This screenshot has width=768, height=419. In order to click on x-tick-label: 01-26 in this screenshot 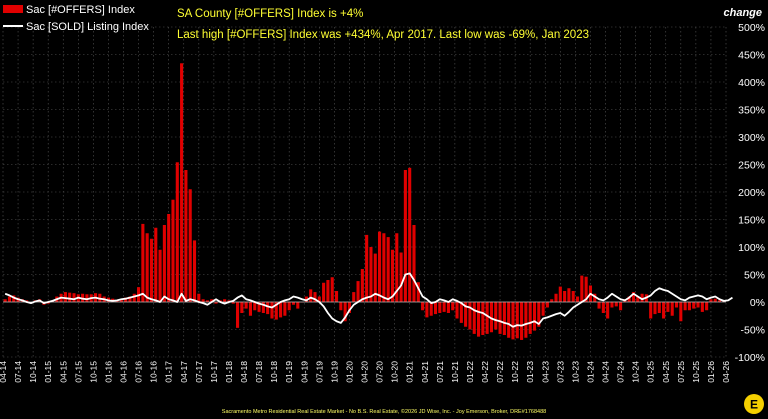, I will do `click(711, 372)`.